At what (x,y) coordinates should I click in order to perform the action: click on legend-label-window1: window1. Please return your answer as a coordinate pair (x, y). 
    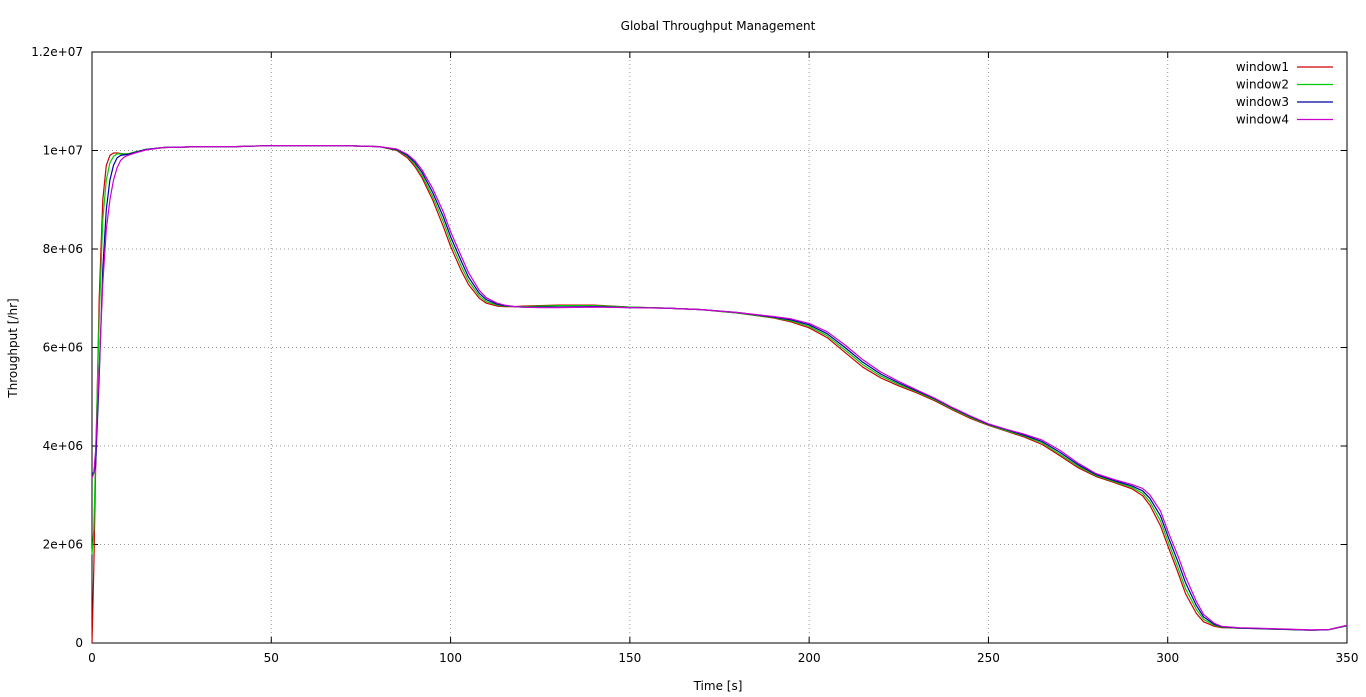
    Looking at the image, I should click on (1262, 67).